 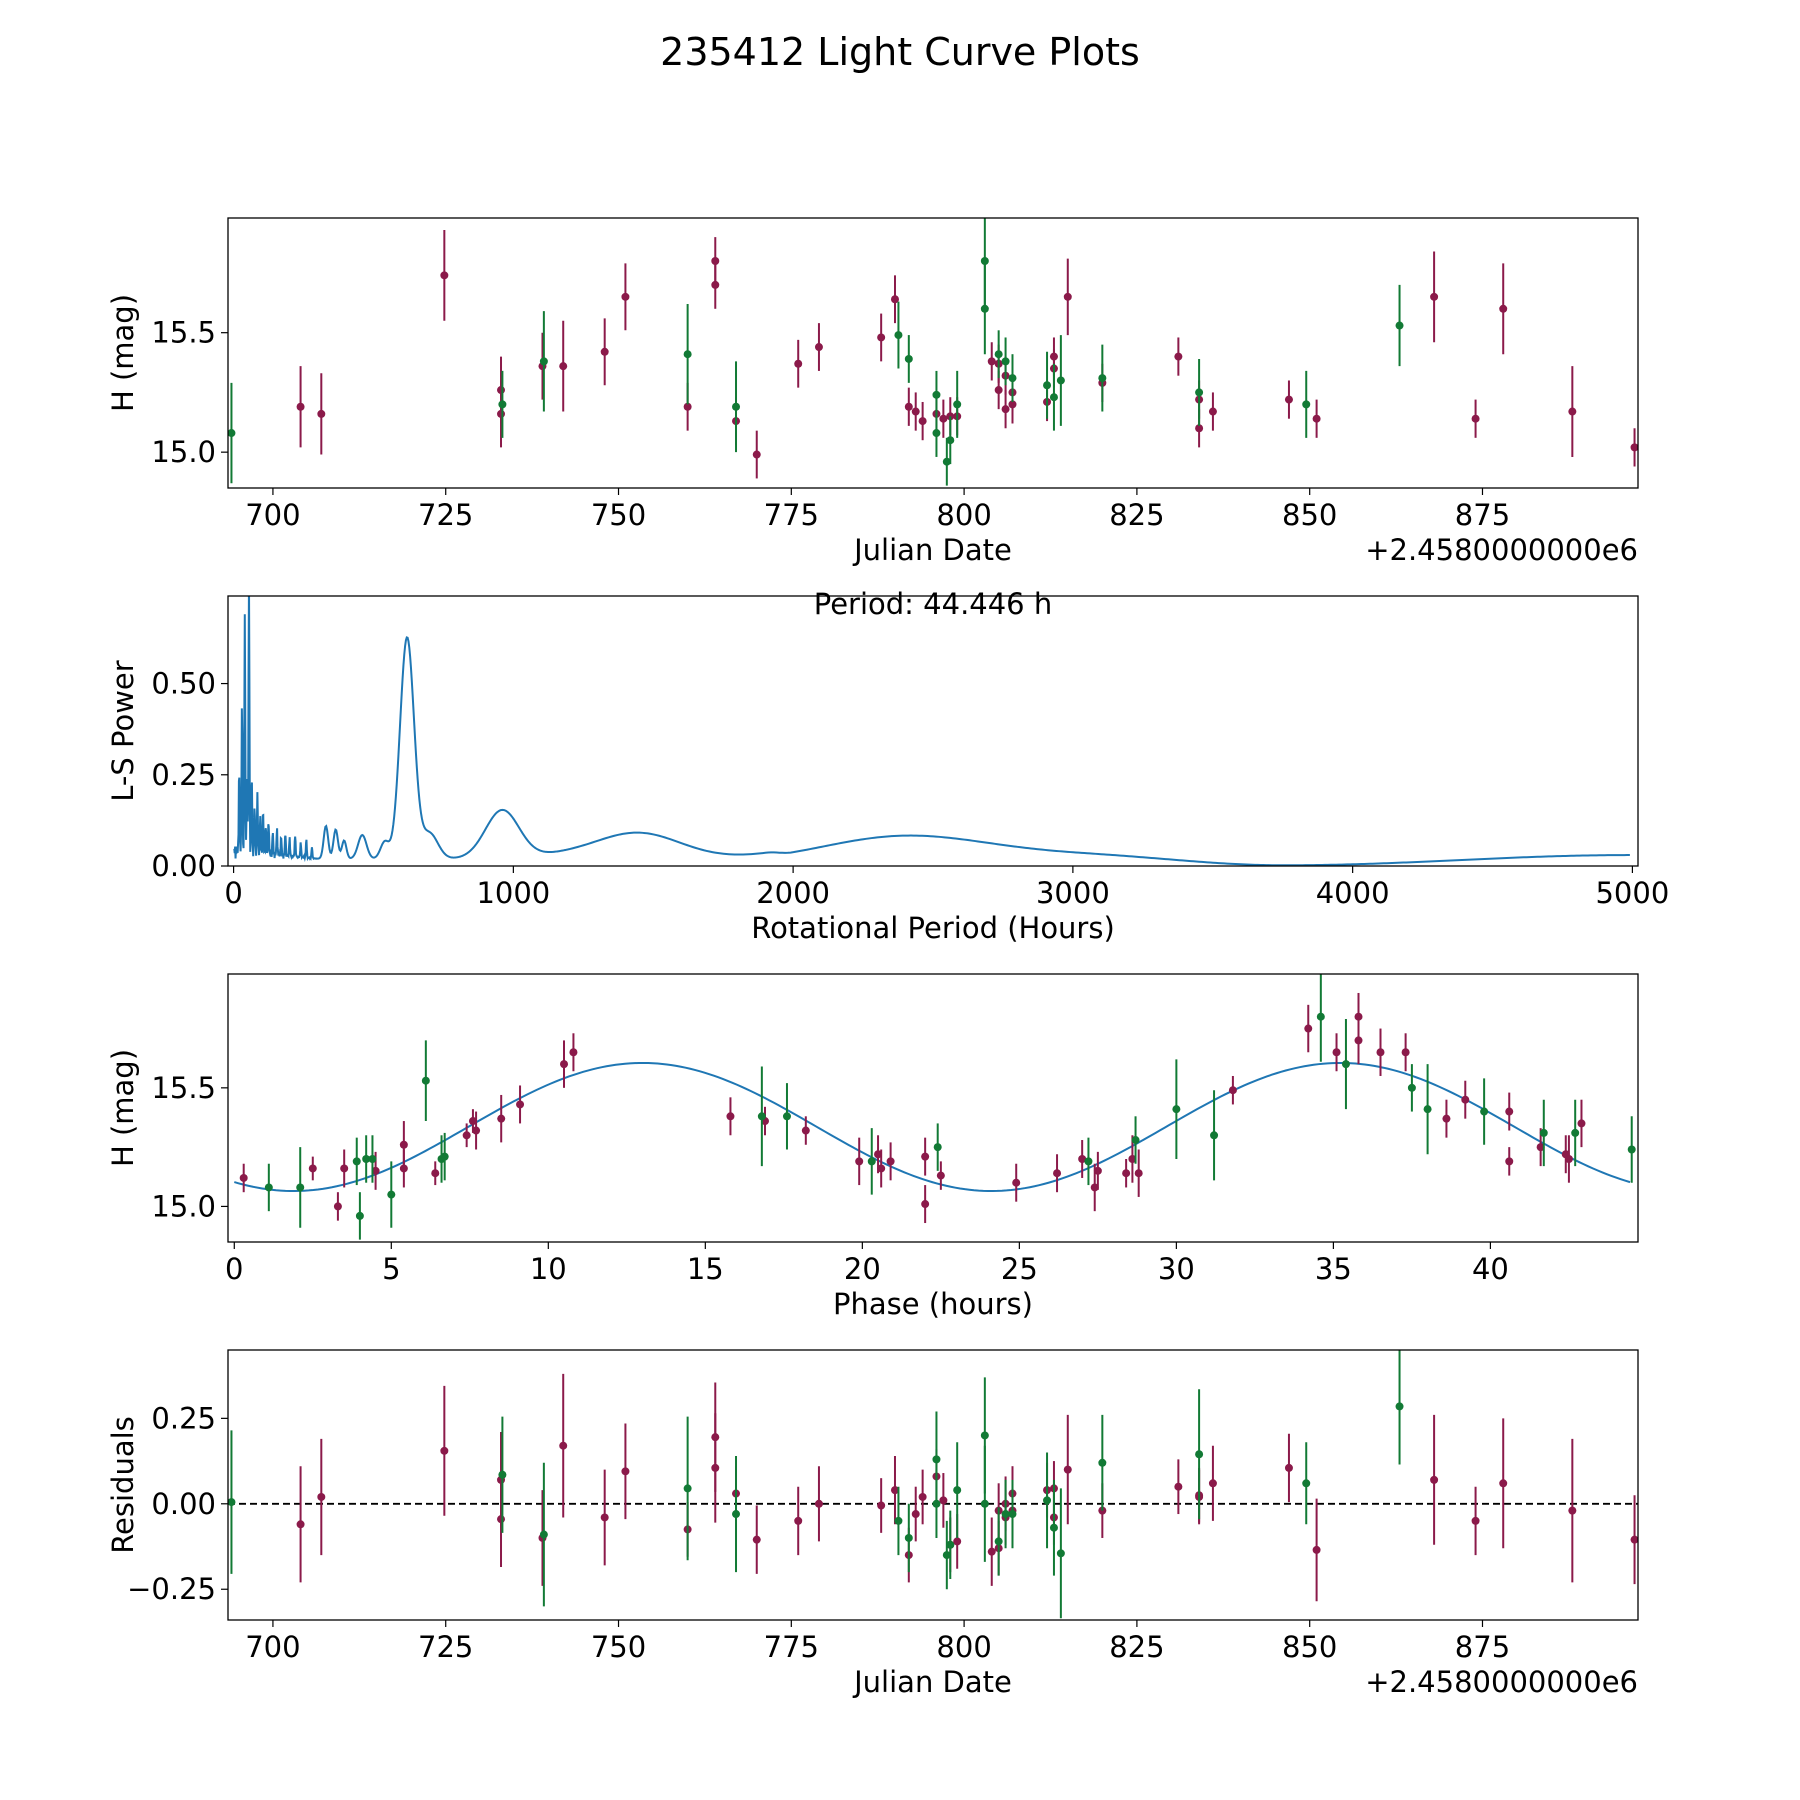 I want to click on y-tick-label: 0.00, so click(x=183, y=1504).